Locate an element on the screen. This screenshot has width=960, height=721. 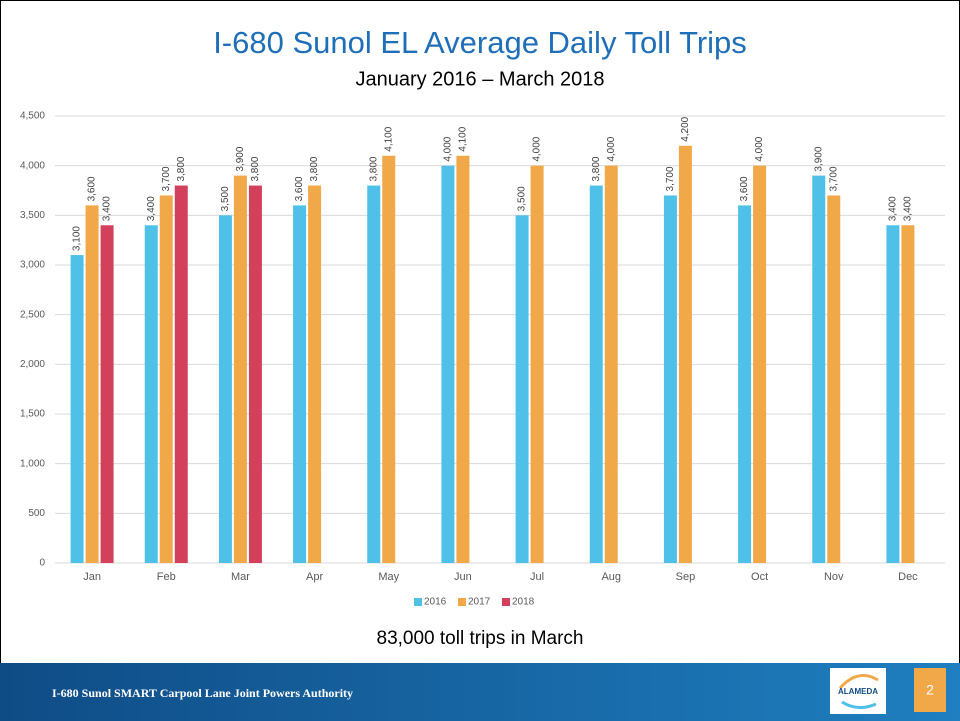
x-tick-label: Jun is located at coordinates (463, 577).